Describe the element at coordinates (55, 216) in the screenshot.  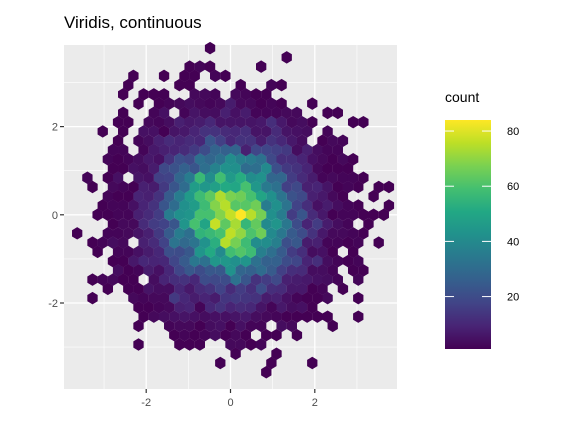
I see `y-tick-label: 0` at that location.